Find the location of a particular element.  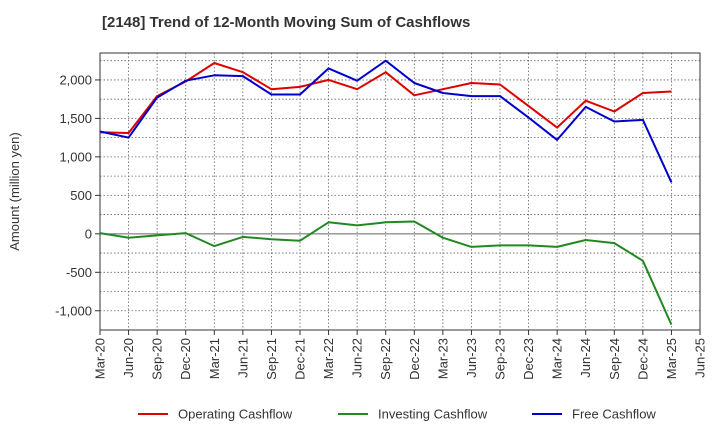

x-tick-label: Sep-24 is located at coordinates (614, 359).